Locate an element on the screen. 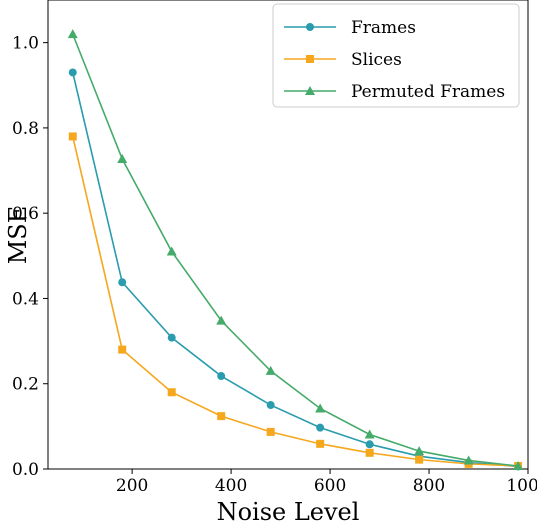 This screenshot has width=537, height=529. legend-label-permuted-frames: Permuted Frames is located at coordinates (428, 92).